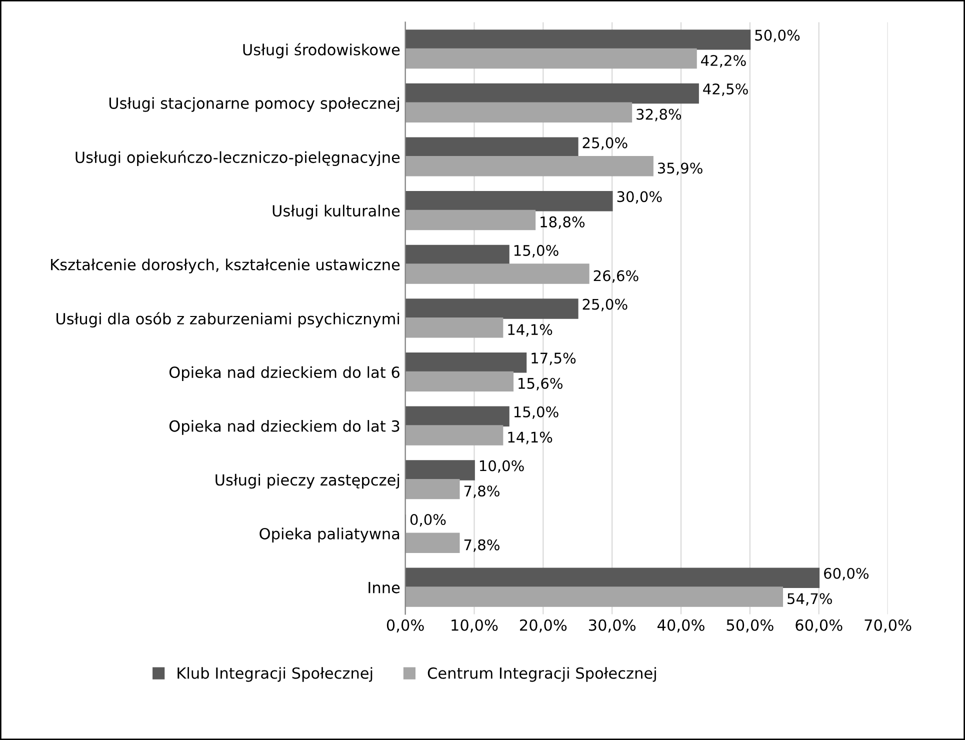  I want to click on data-label: 17,5%, so click(554, 359).